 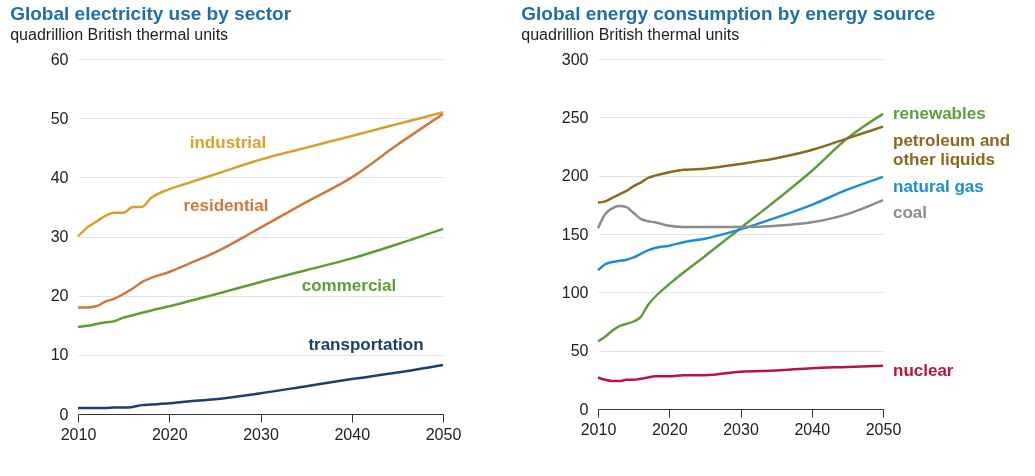 What do you see at coordinates (575, 176) in the screenshot?
I see `y-tick-label: 200` at bounding box center [575, 176].